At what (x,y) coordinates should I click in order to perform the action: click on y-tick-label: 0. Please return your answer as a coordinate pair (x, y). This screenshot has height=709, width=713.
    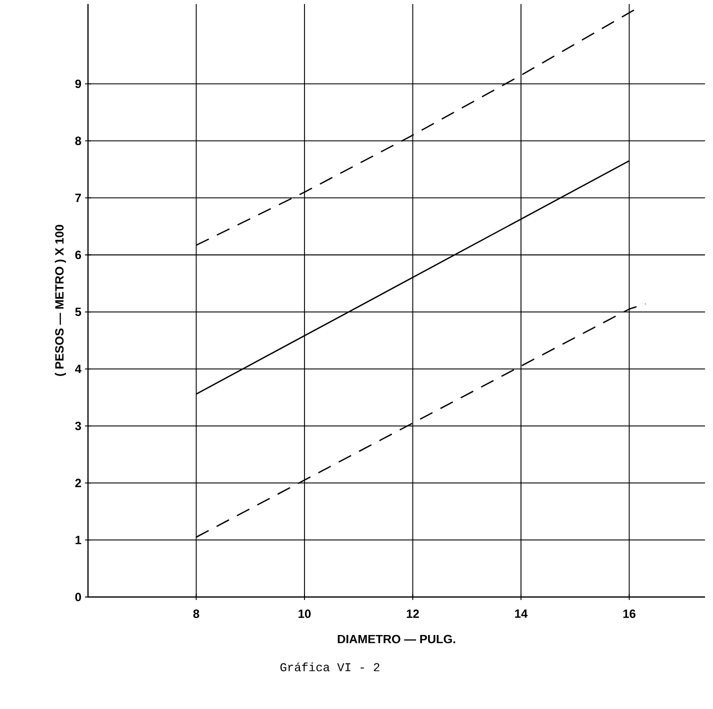
    Looking at the image, I should click on (78, 597).